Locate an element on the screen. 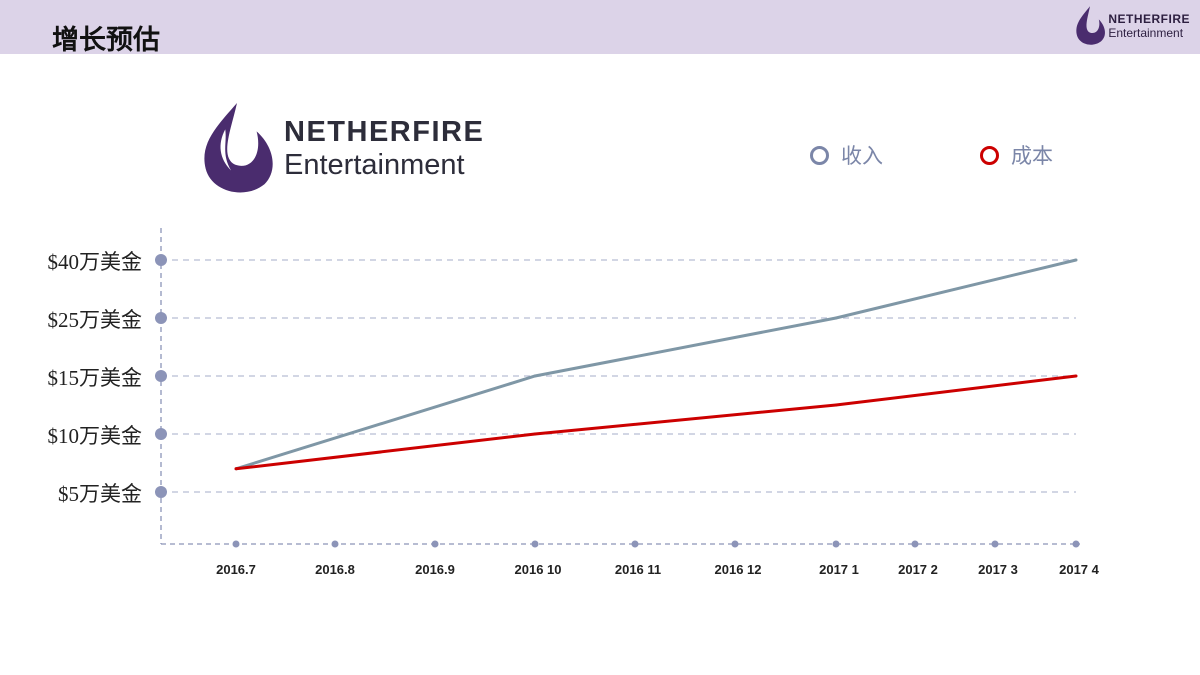  page-title: 增长预估 is located at coordinates (106, 40).